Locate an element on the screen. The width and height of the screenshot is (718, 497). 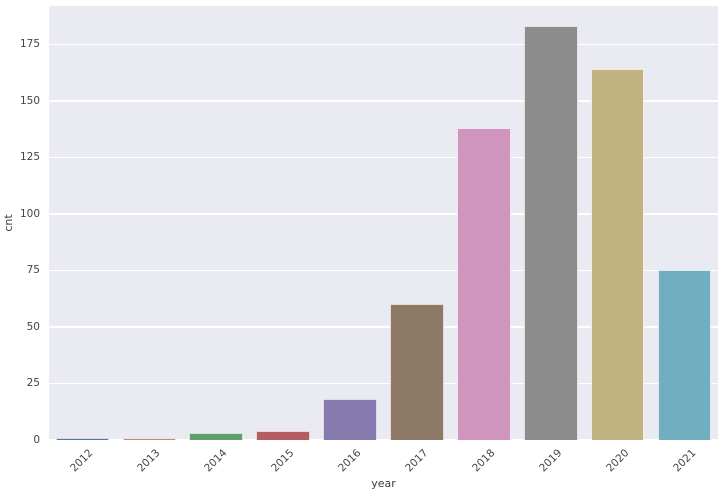
y-tick-label-100: 100 is located at coordinates (29, 213).